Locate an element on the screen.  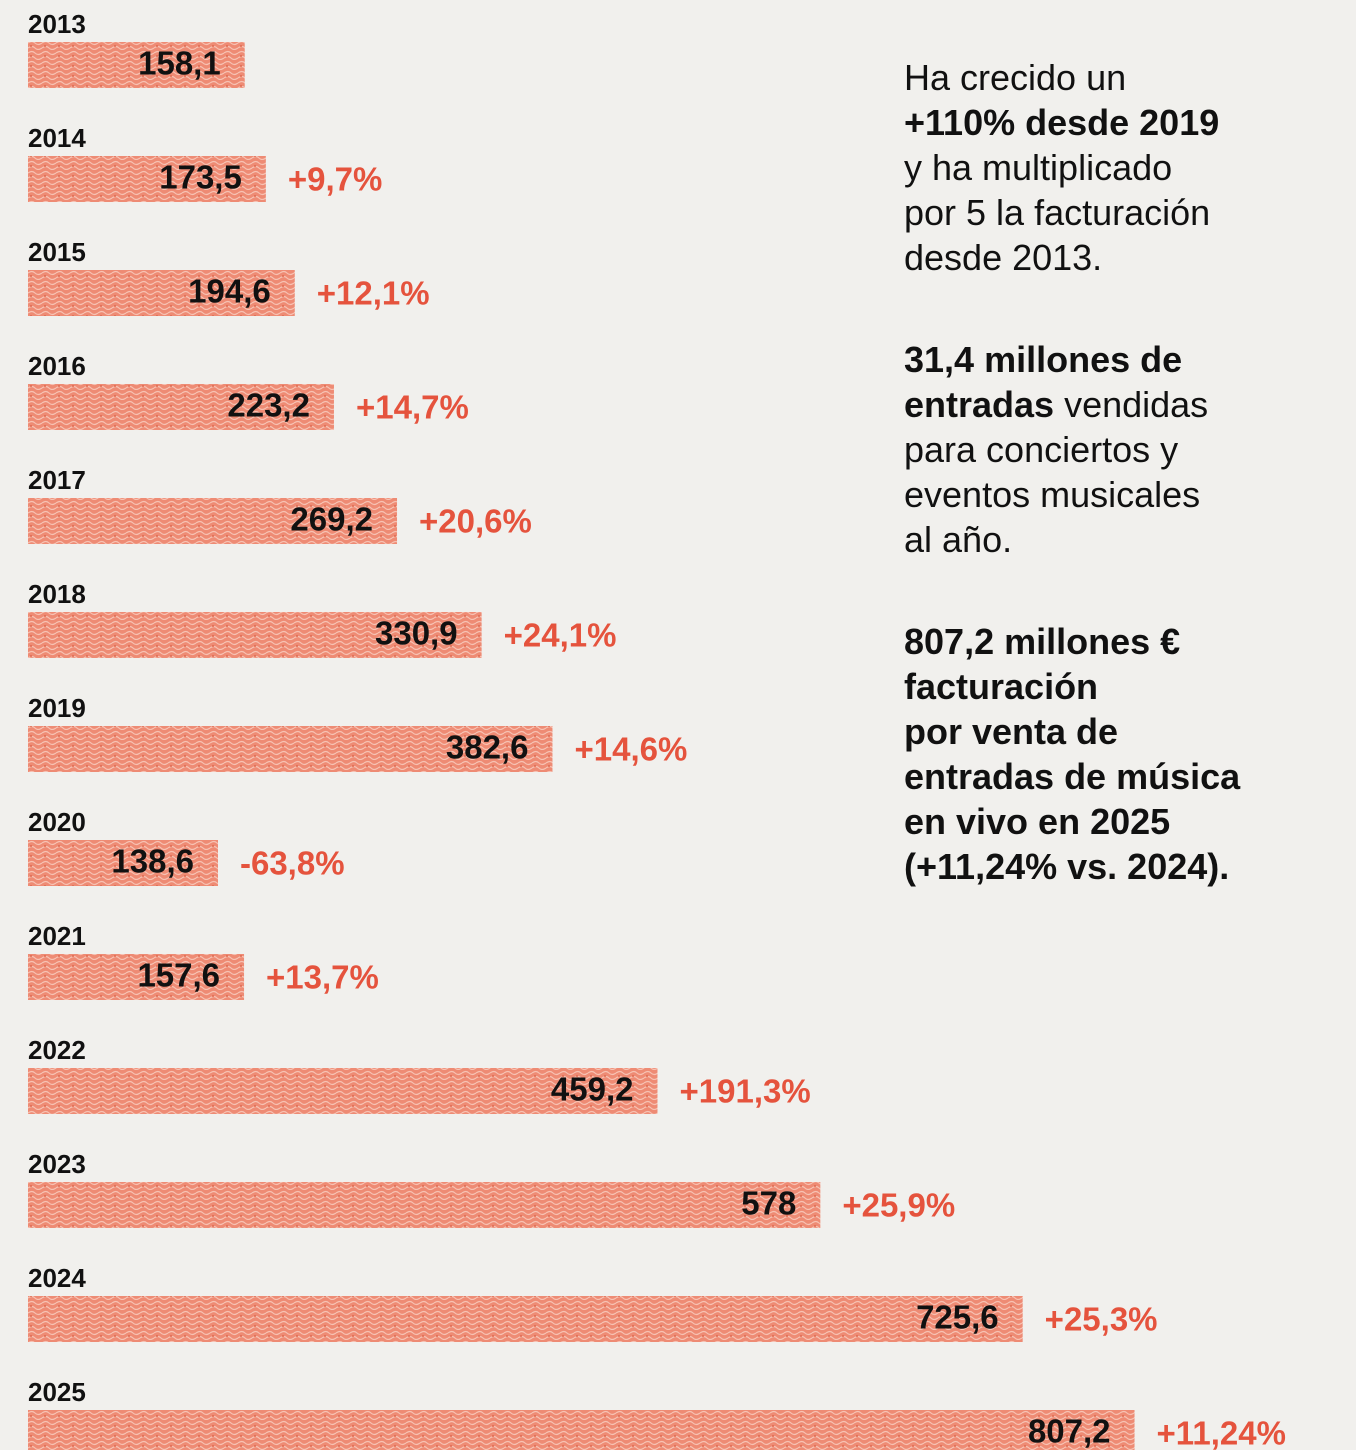
note-text: vendidas is located at coordinates (1131, 404).